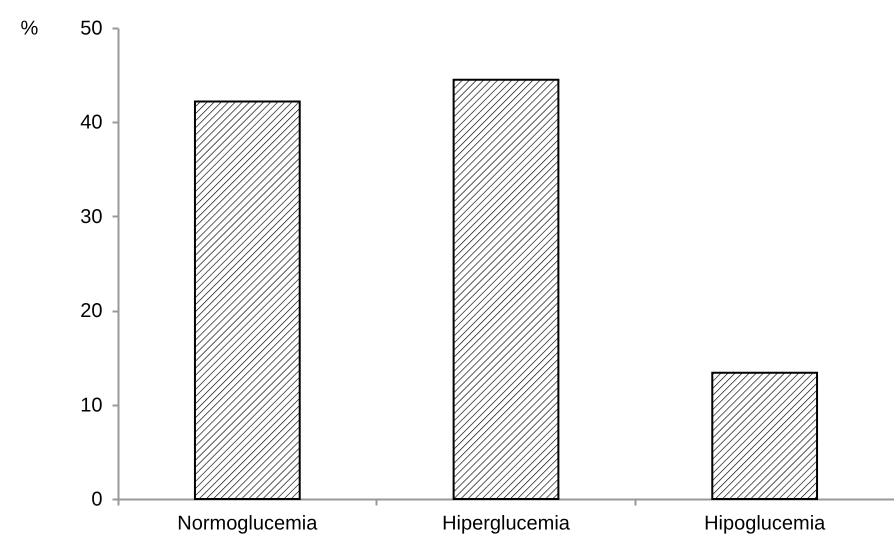 This screenshot has height=553, width=894. Describe the element at coordinates (765, 523) in the screenshot. I see `x-tick-label: Hipoglucemia` at that location.